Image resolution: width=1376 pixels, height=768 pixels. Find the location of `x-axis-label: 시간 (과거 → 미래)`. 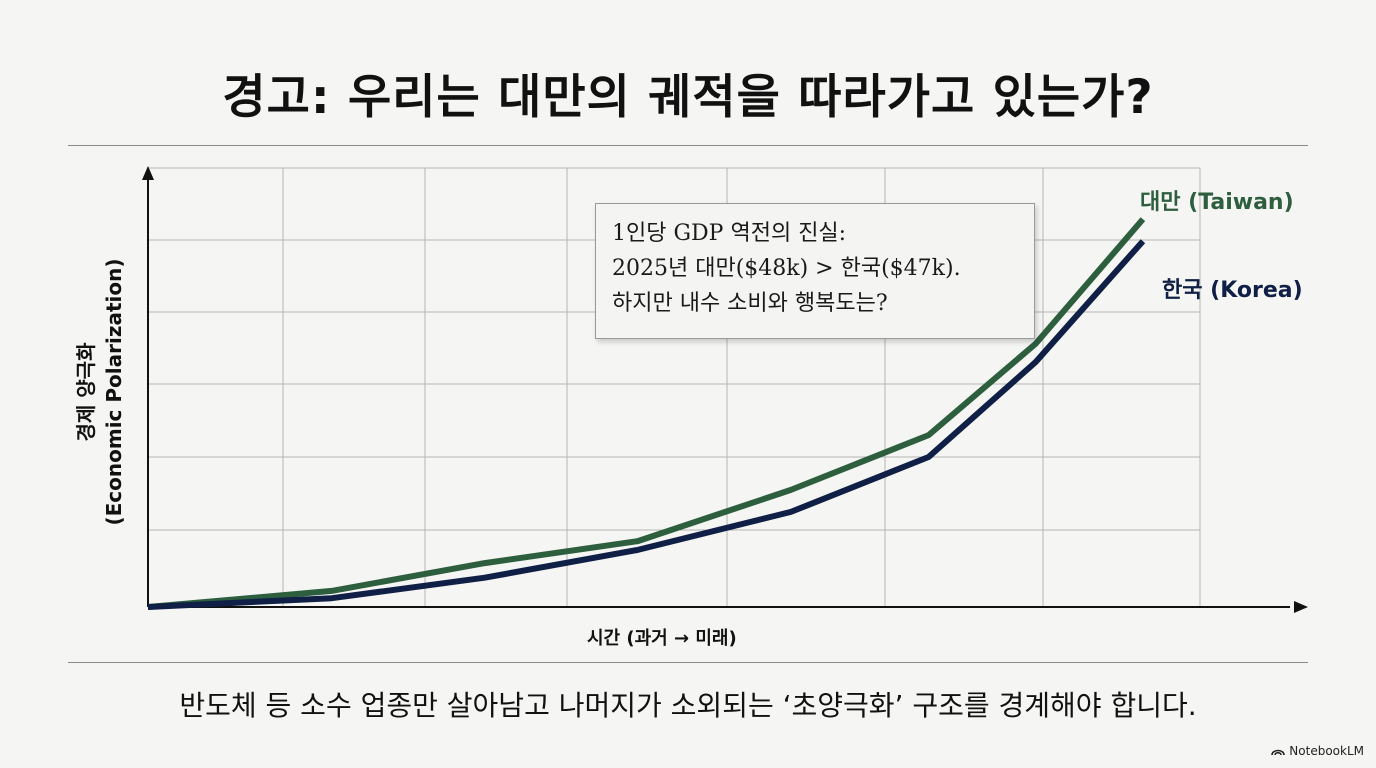

x-axis-label: 시간 (과거 → 미래) is located at coordinates (662, 638).